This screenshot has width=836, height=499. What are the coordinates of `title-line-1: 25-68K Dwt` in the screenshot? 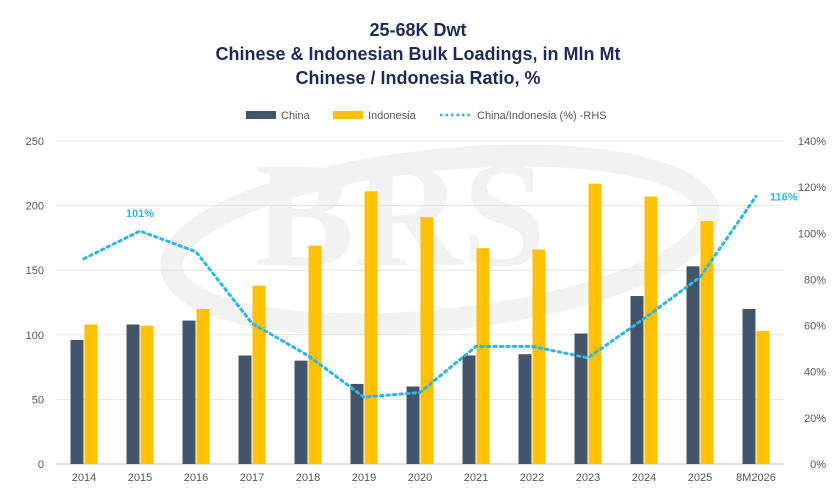 It's located at (417, 30).